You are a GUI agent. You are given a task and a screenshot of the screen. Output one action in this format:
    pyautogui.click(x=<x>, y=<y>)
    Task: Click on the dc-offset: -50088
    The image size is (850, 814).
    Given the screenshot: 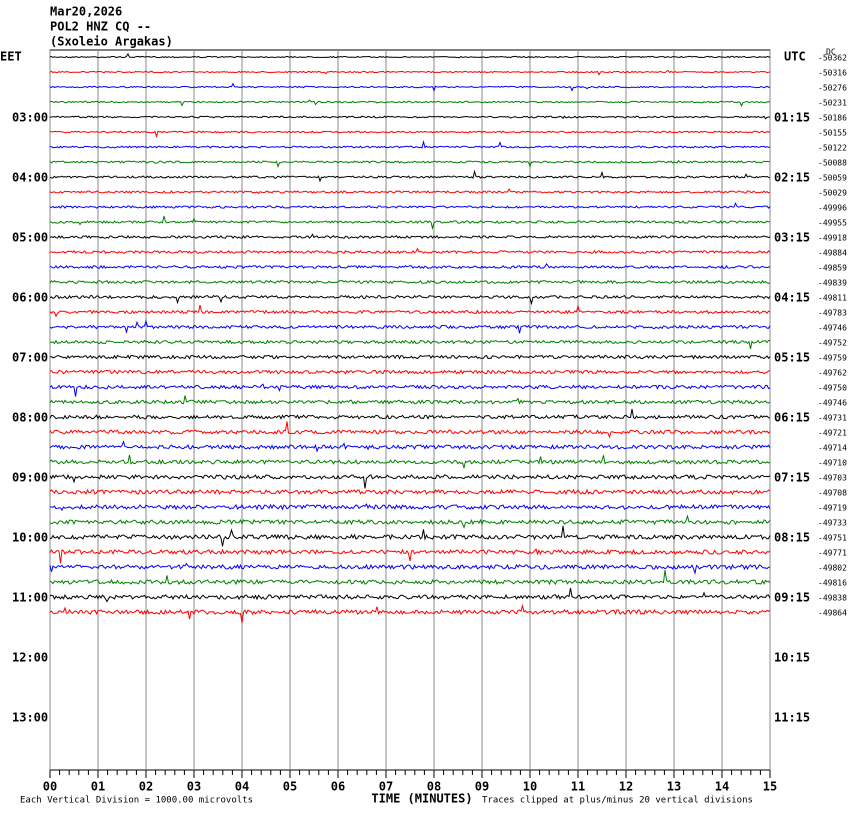 What is the action you would take?
    pyautogui.click(x=832, y=163)
    